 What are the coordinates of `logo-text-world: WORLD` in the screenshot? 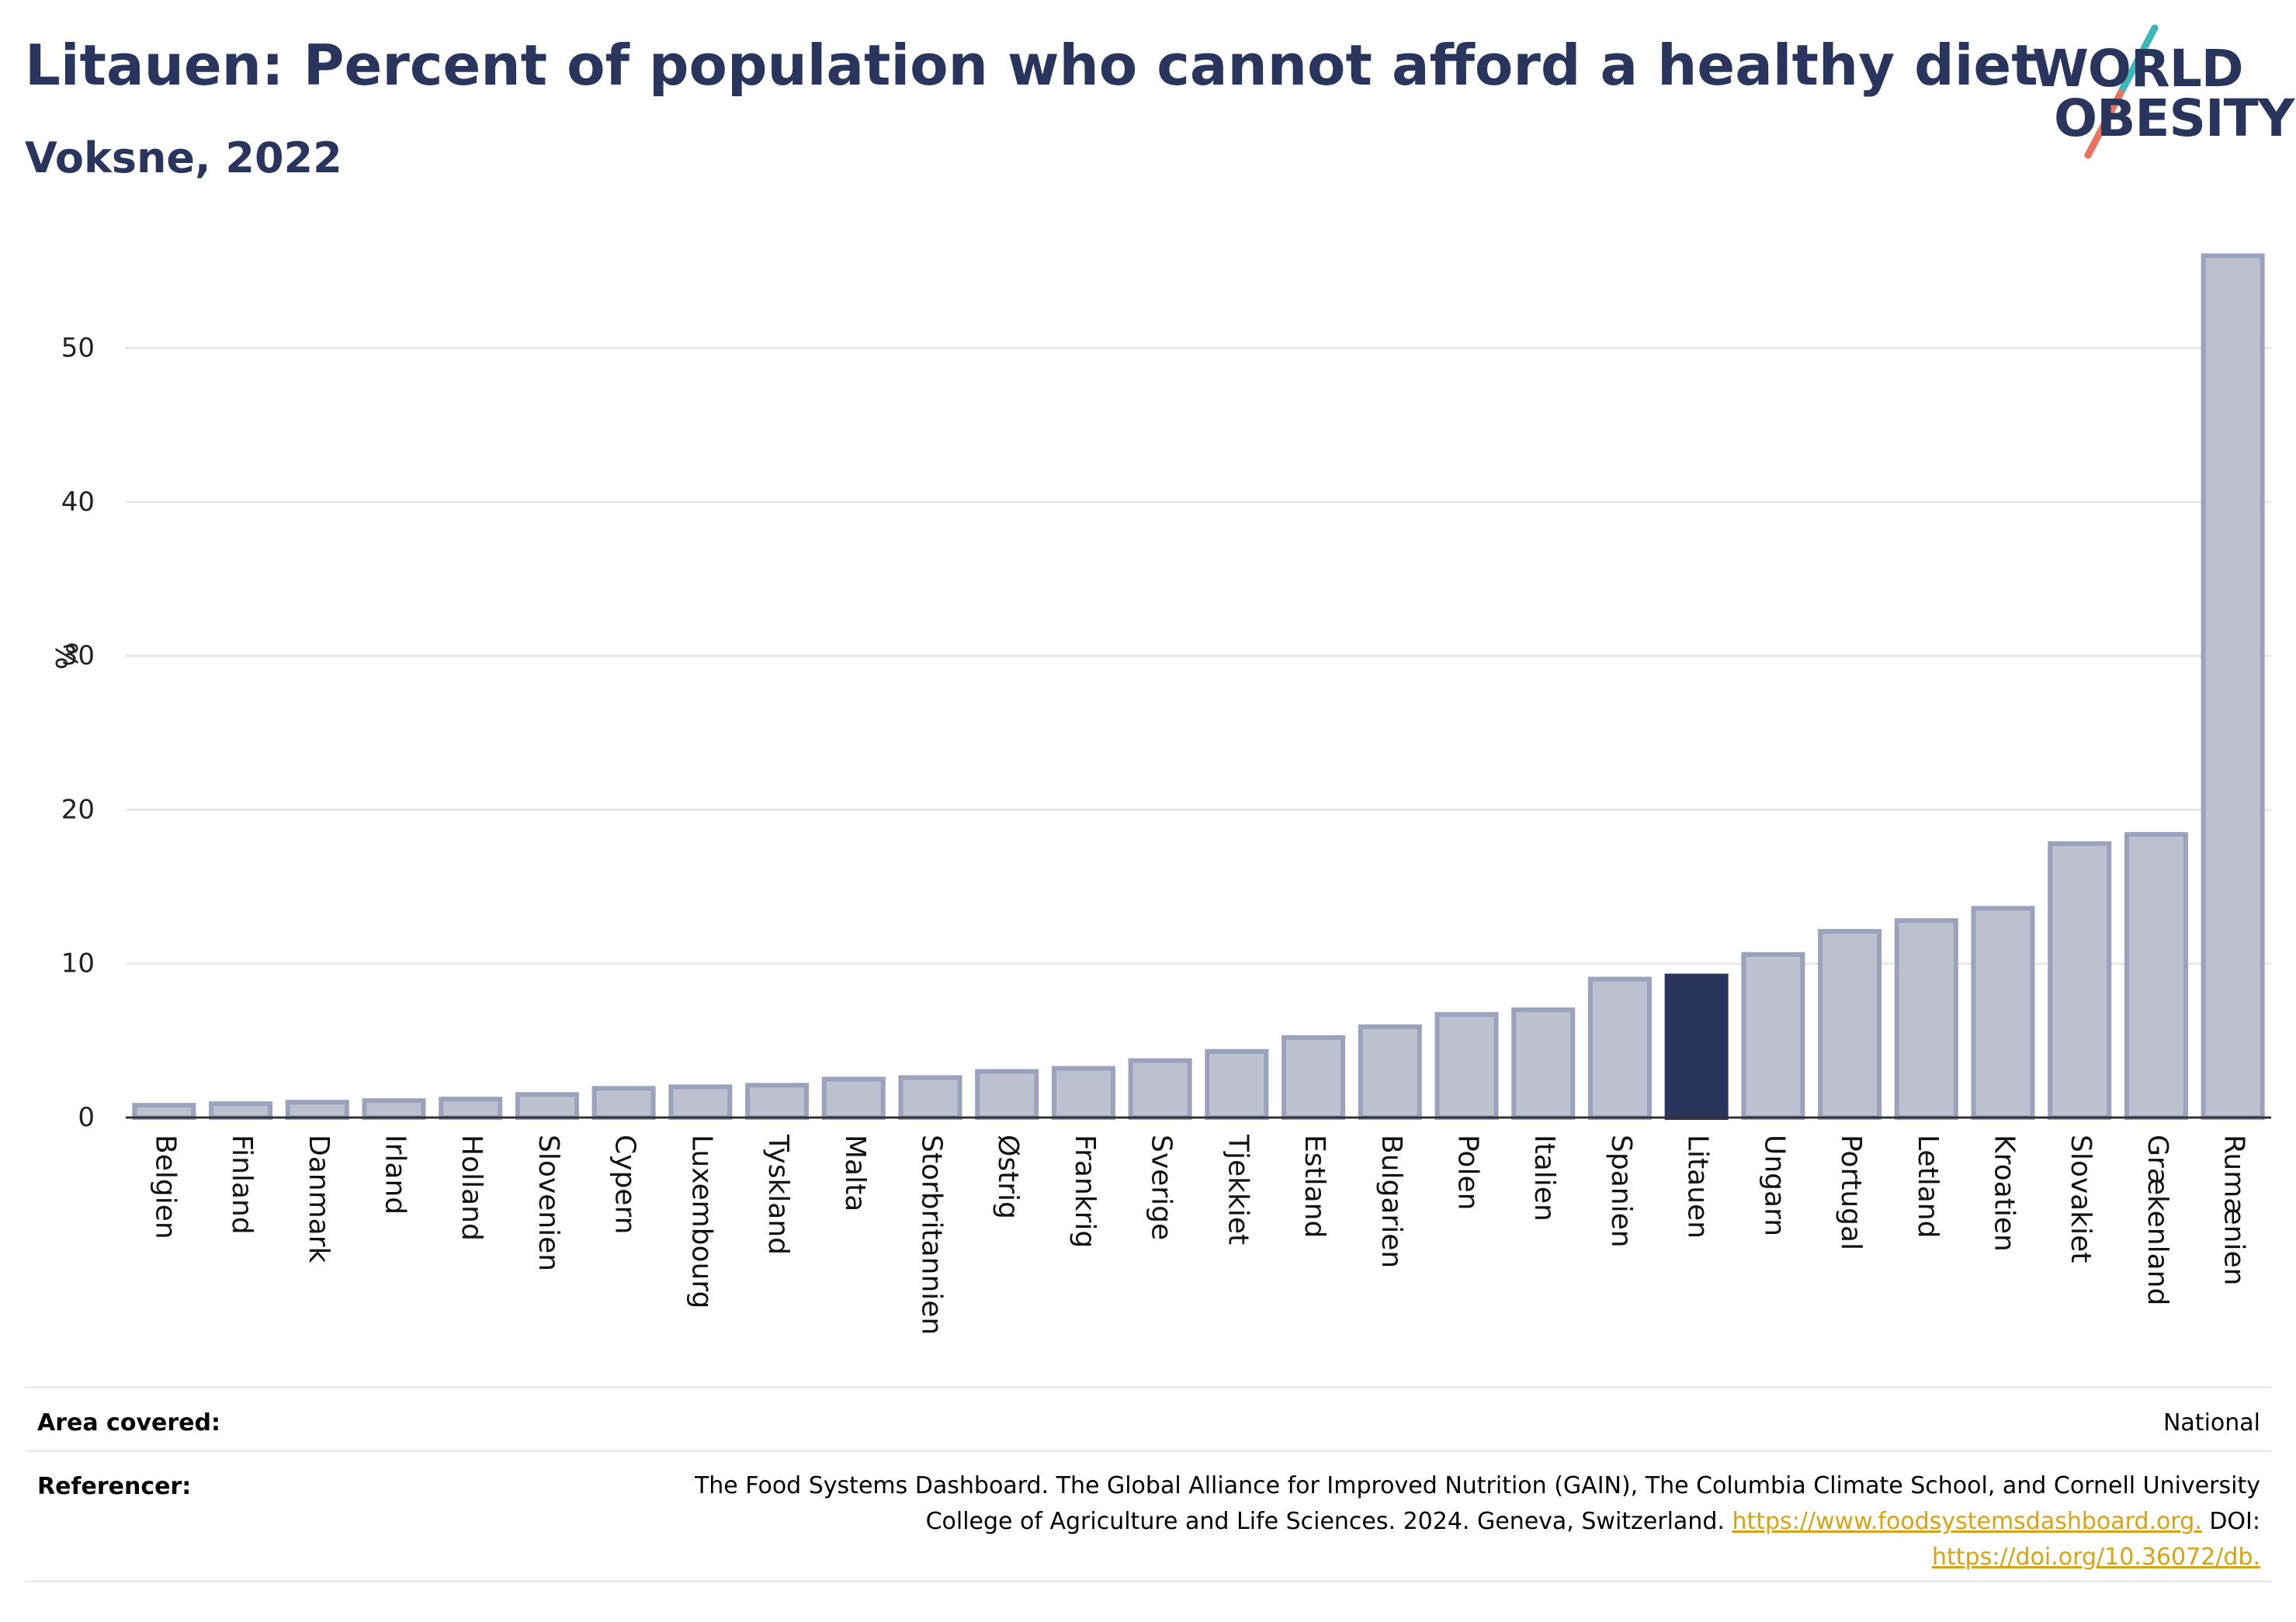 It's located at (2138, 69).